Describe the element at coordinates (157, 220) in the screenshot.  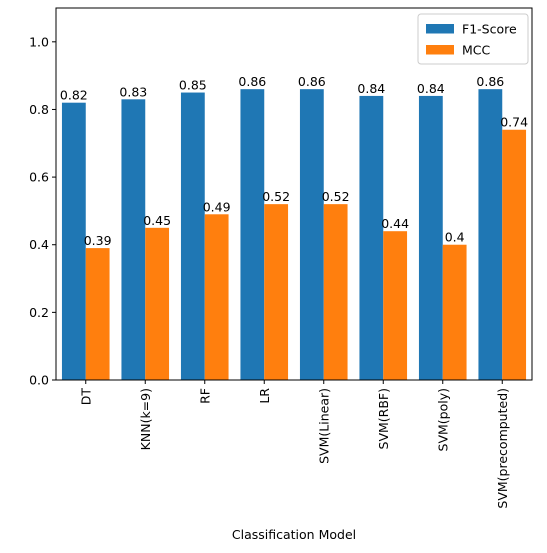
I see `bar-value-label: 0.45` at that location.